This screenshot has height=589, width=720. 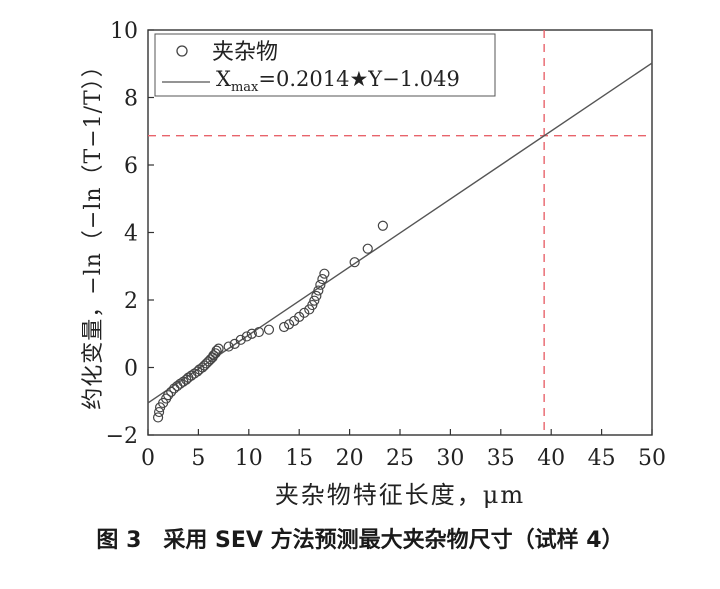 What do you see at coordinates (602, 458) in the screenshot?
I see `x-tick-label: 45` at bounding box center [602, 458].